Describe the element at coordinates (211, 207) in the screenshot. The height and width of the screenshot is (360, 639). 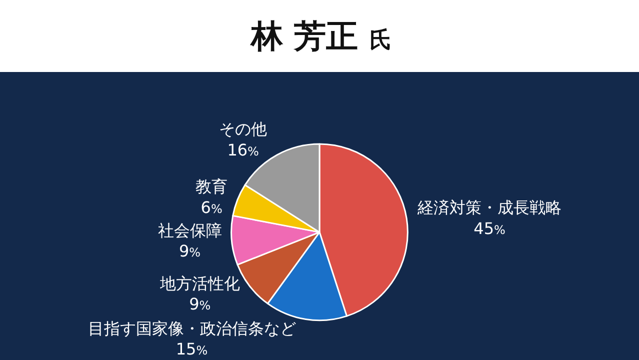
I see `data-label: 6%` at that location.